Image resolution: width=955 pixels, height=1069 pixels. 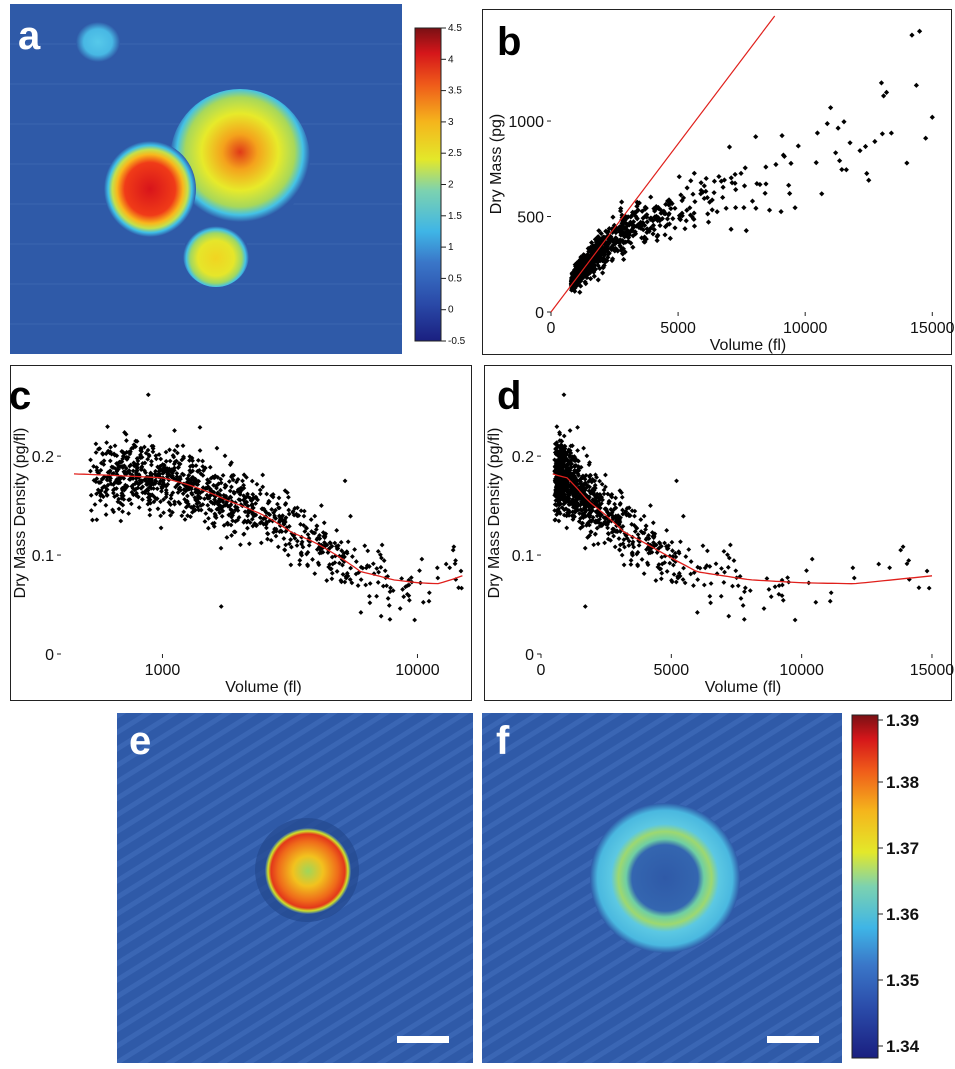 What do you see at coordinates (417, 670) in the screenshot?
I see `x-tick-label: 10000` at bounding box center [417, 670].